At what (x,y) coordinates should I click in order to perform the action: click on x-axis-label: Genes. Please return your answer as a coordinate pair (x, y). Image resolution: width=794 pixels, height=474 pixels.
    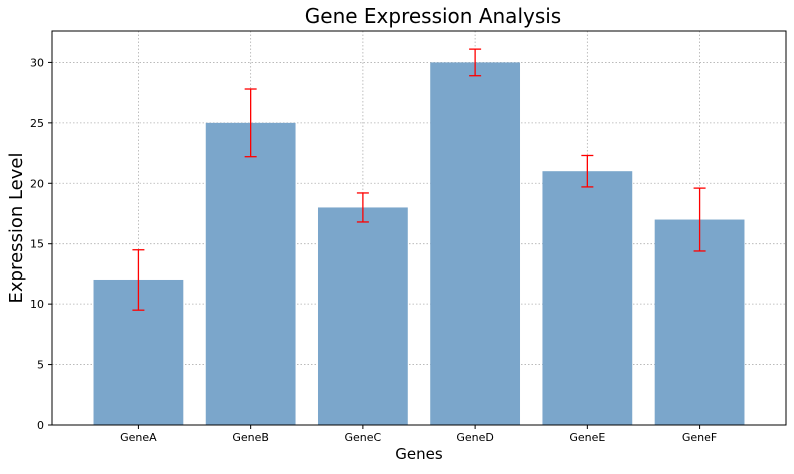
    Looking at the image, I should click on (419, 454).